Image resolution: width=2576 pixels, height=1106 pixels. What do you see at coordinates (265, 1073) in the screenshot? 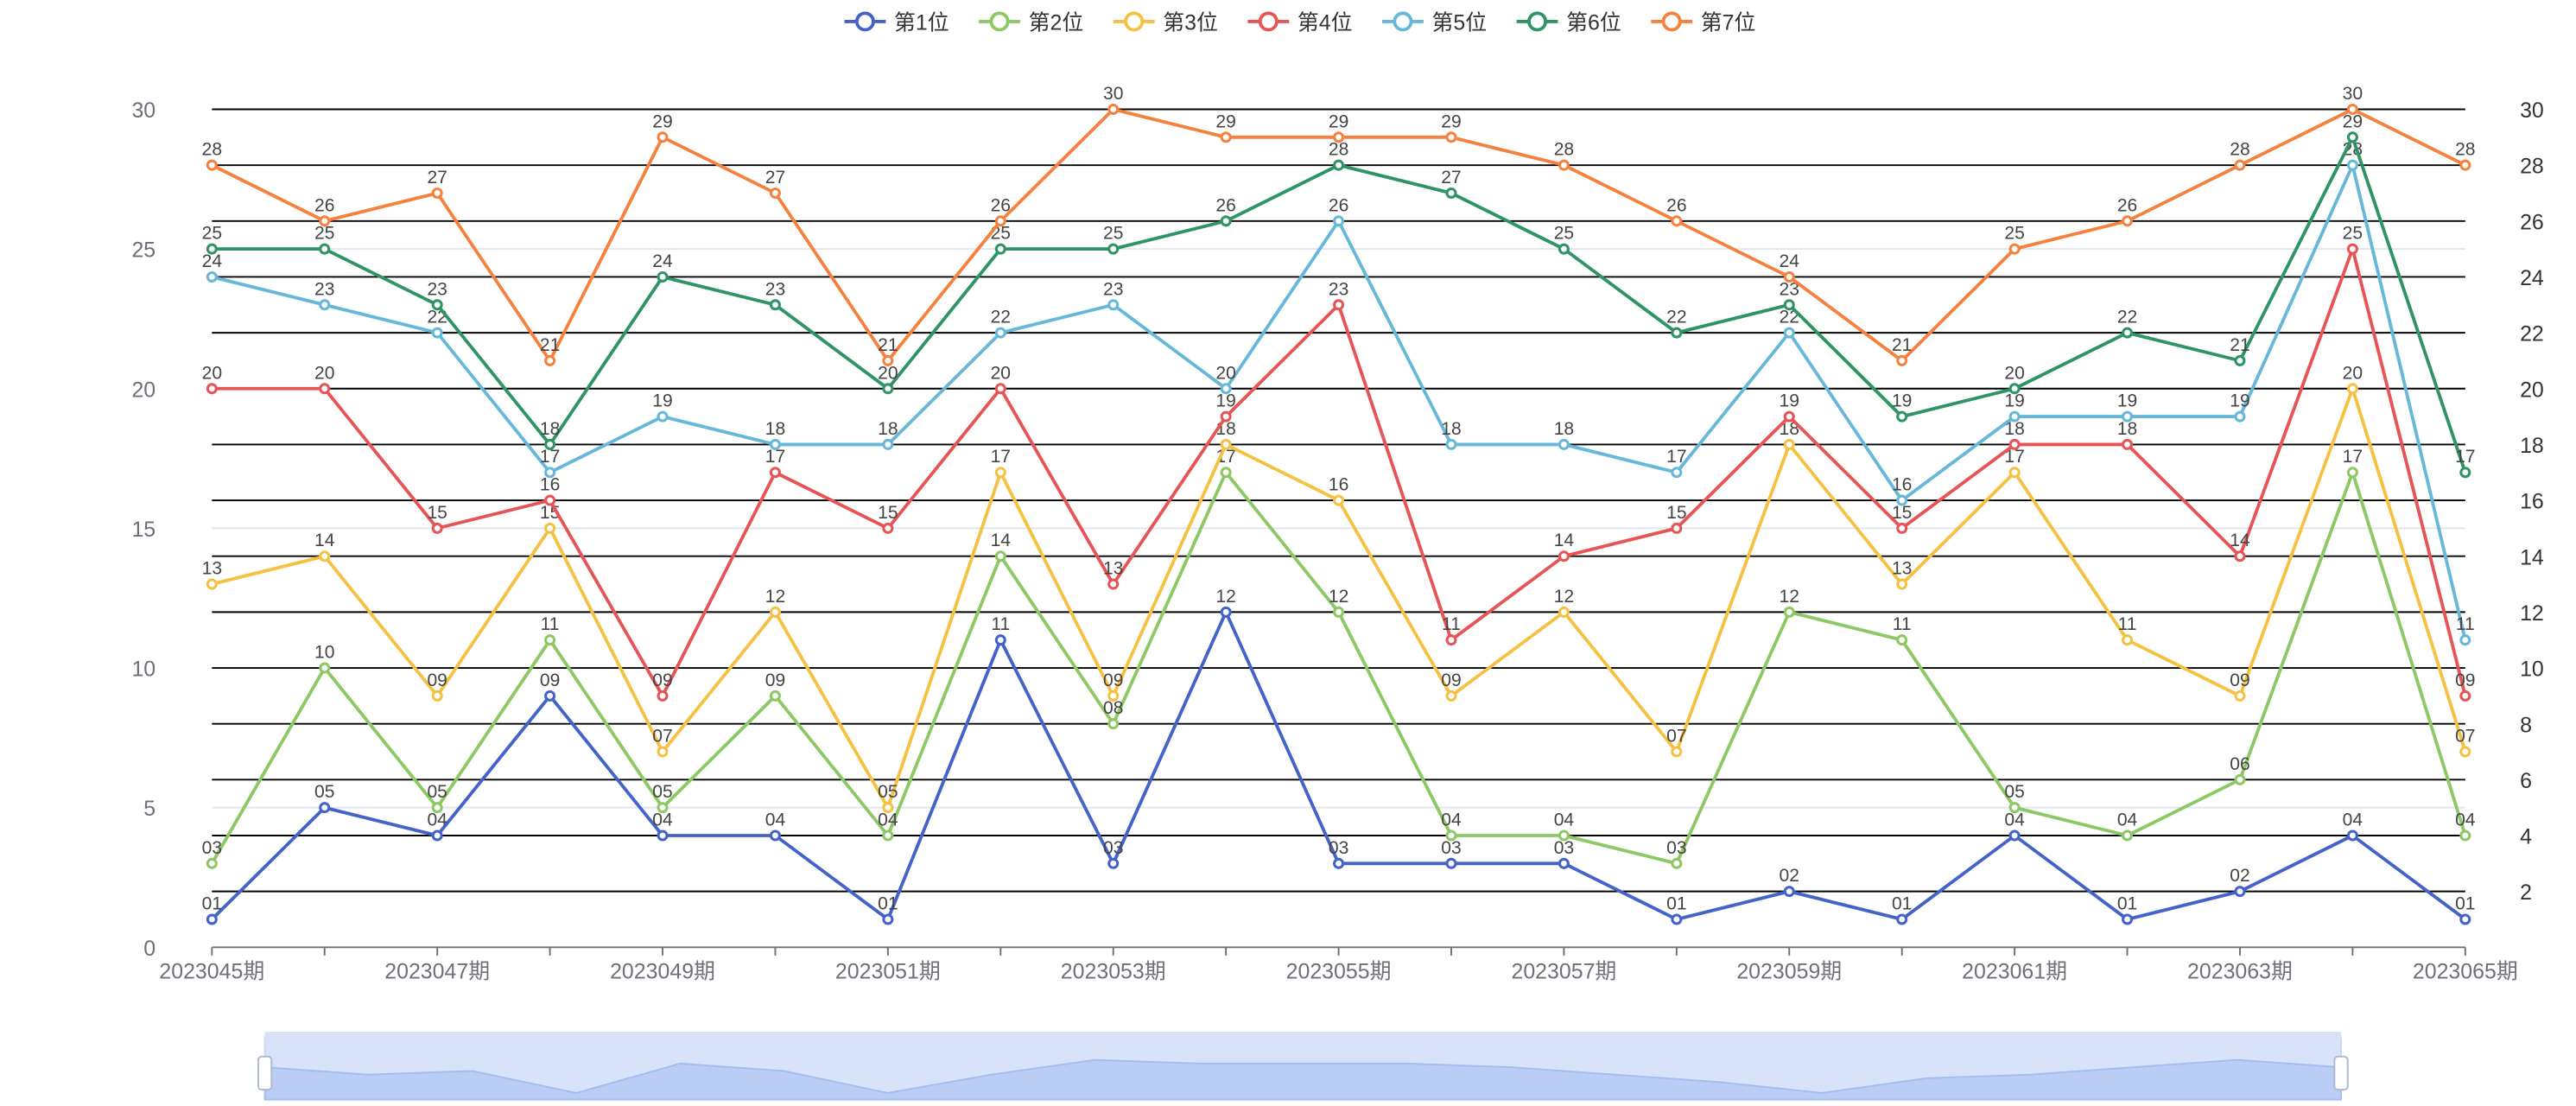
I see `zoom-slider-handle-left` at bounding box center [265, 1073].